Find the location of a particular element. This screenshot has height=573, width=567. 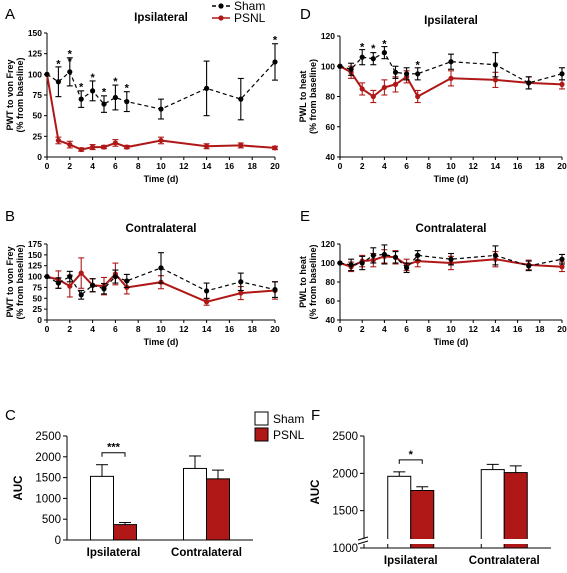

y-tick-label: 100 is located at coordinates (35, 74).